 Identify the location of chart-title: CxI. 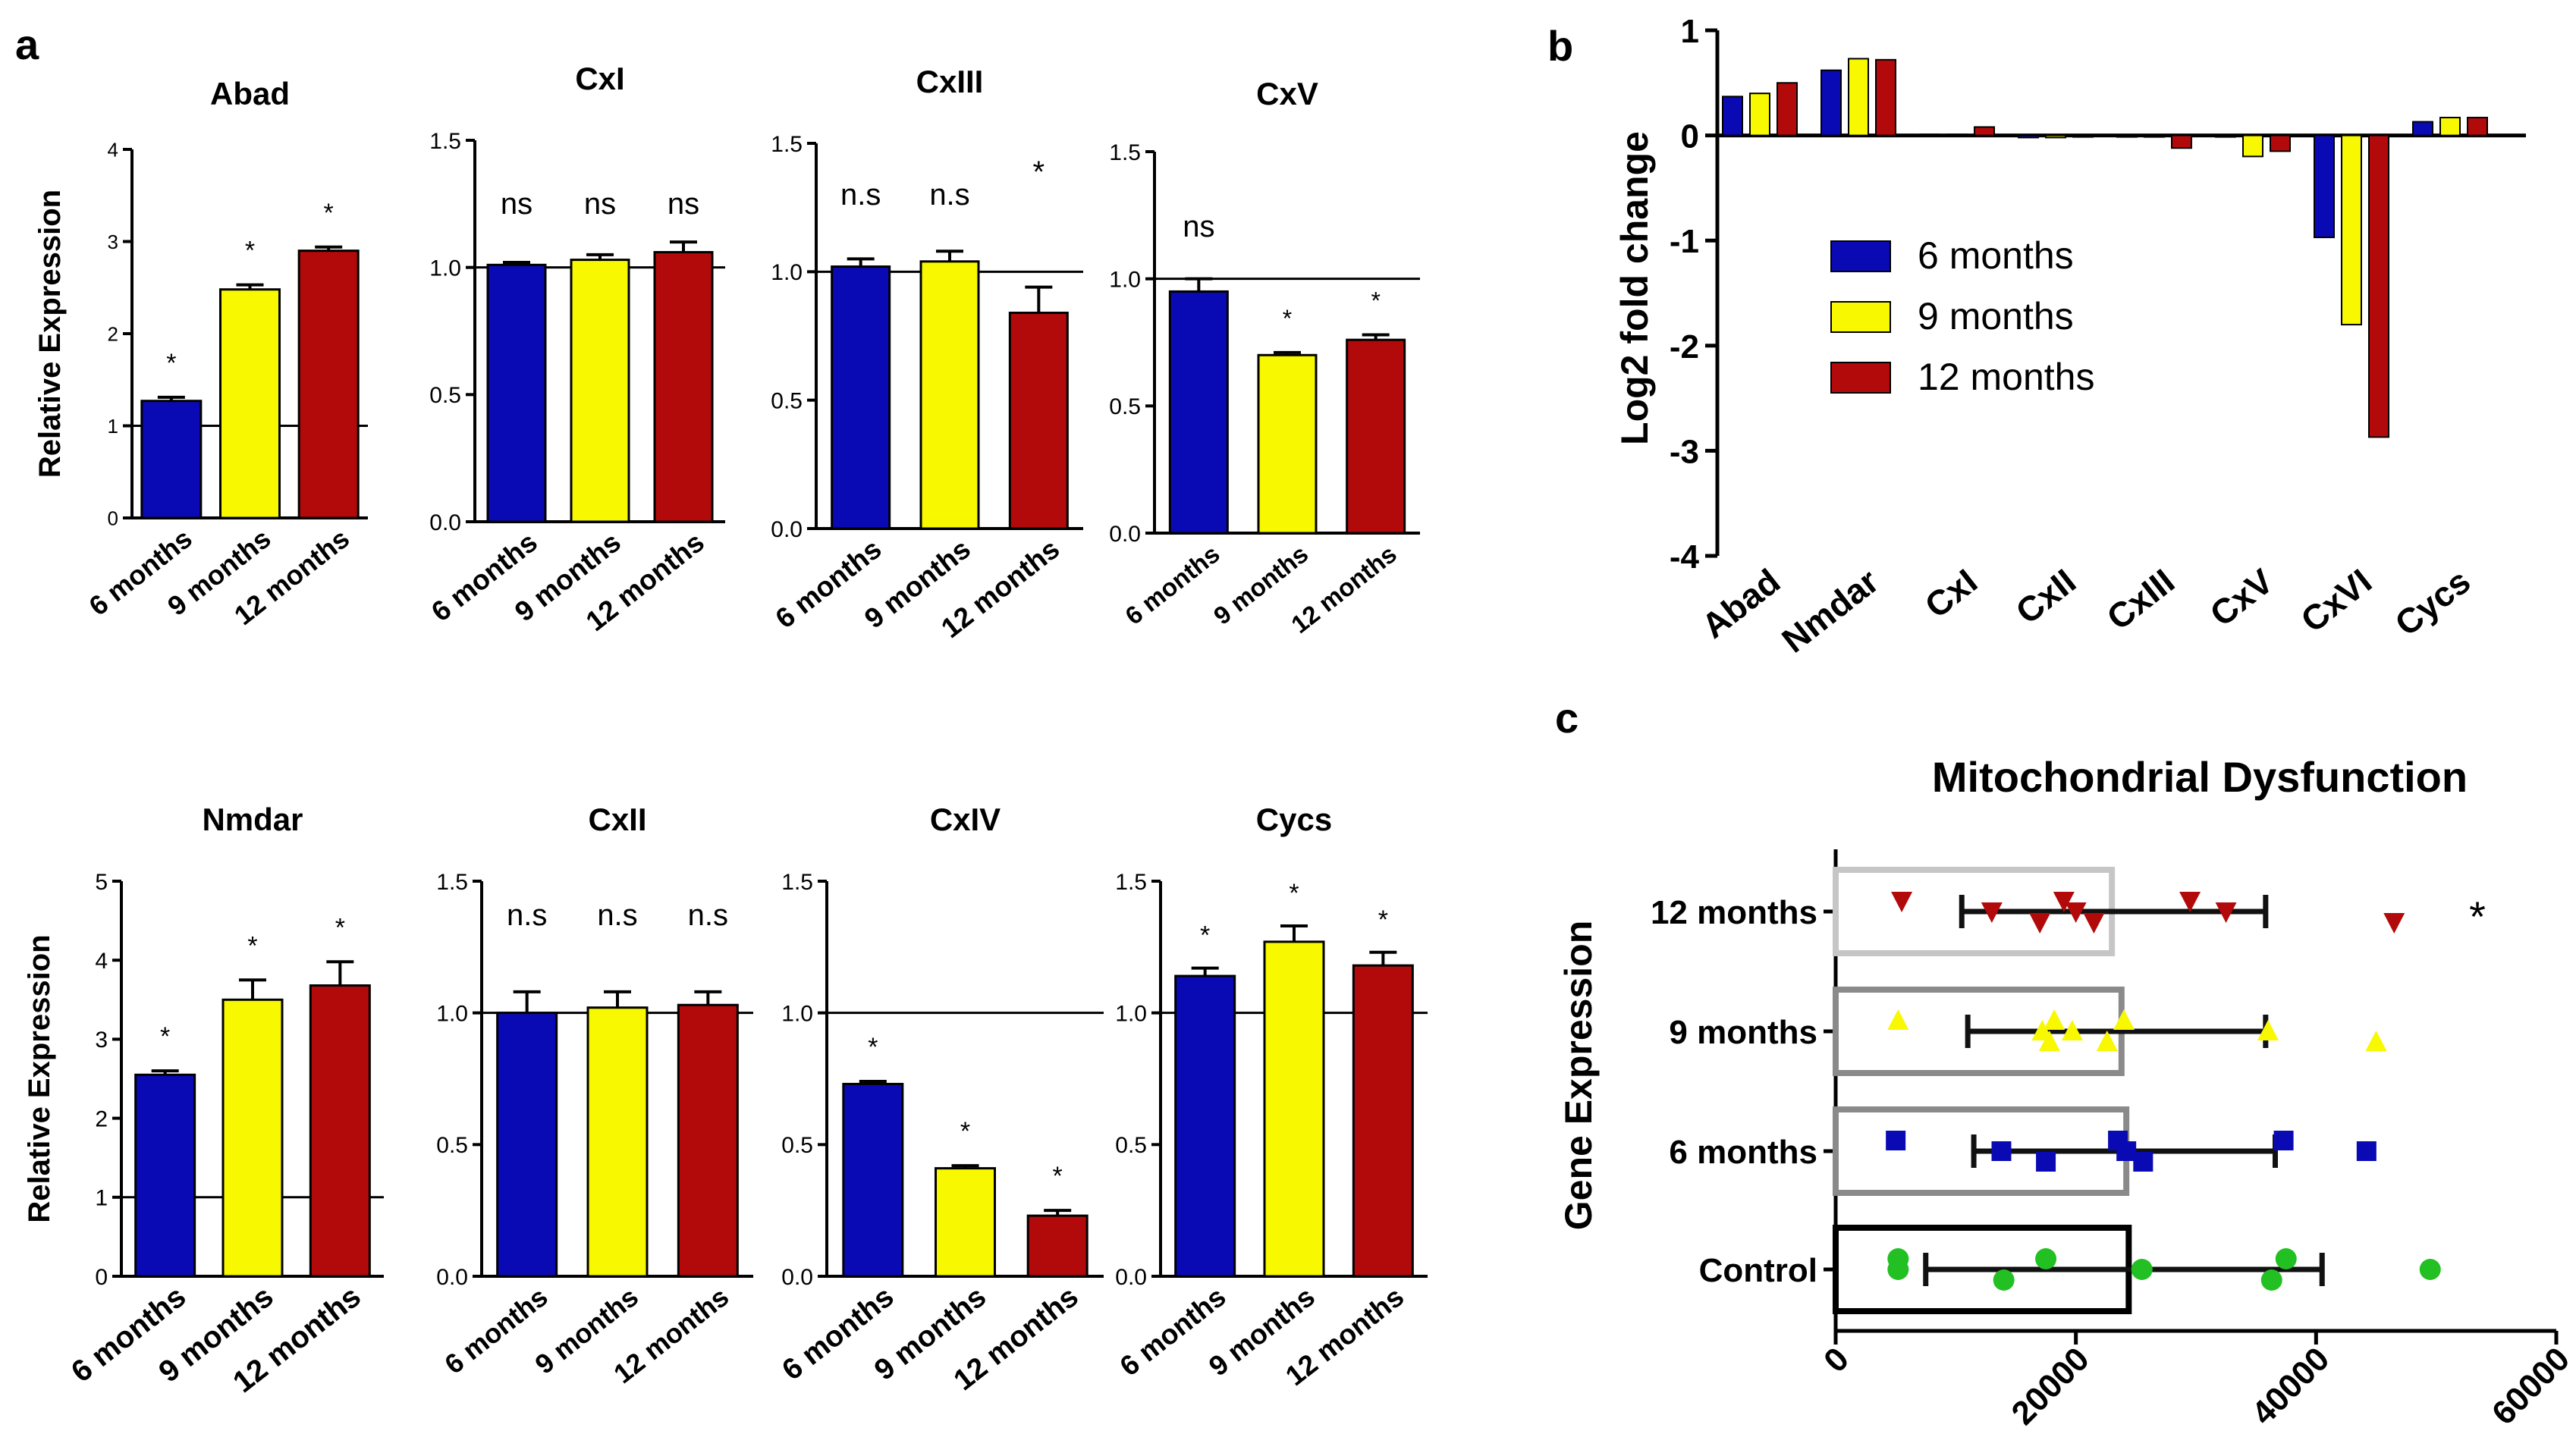
(599, 78).